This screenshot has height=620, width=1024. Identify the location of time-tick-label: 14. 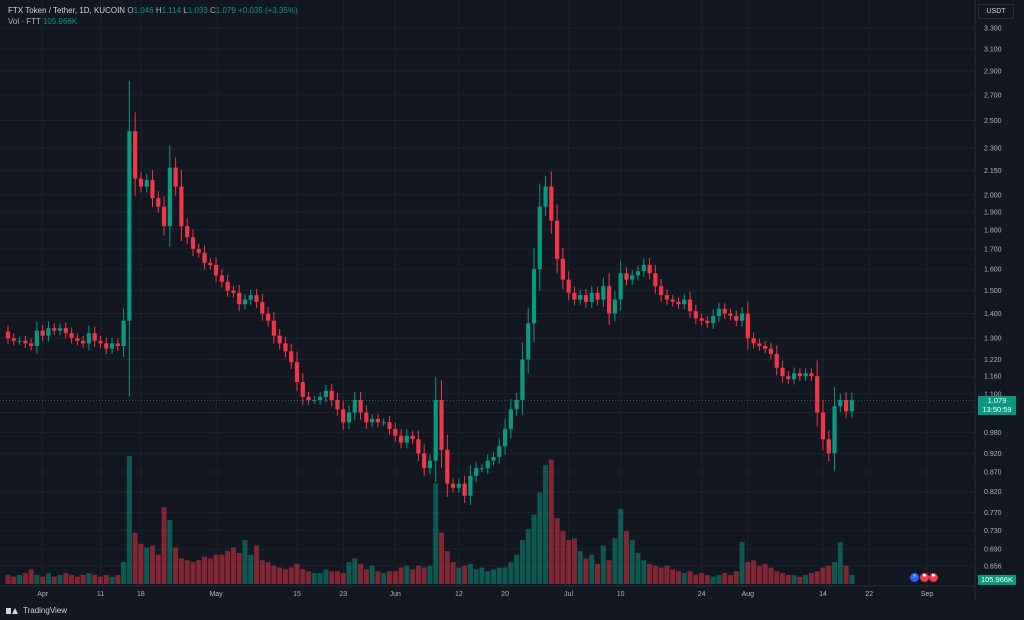
(823, 594).